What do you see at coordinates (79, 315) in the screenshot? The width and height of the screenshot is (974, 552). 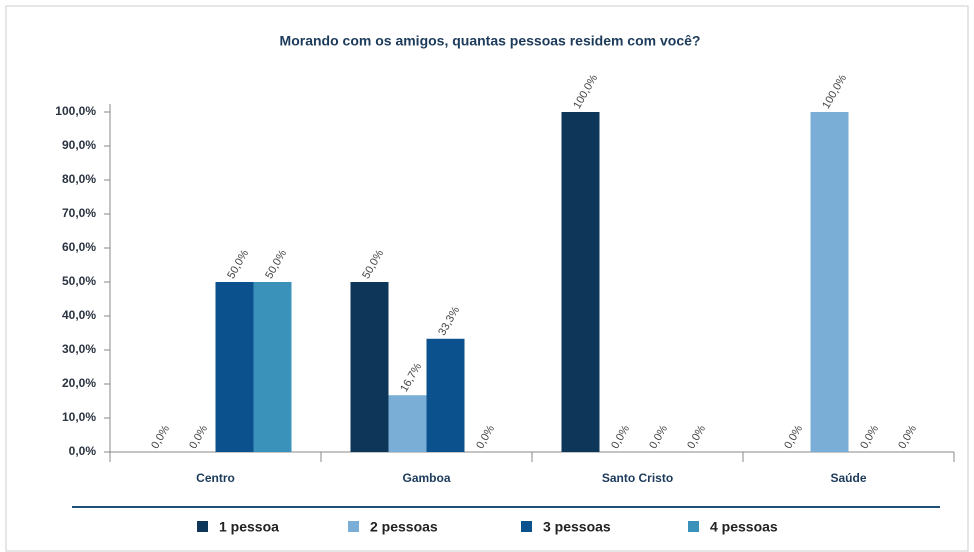 I see `y-tick-label: 40,0%` at bounding box center [79, 315].